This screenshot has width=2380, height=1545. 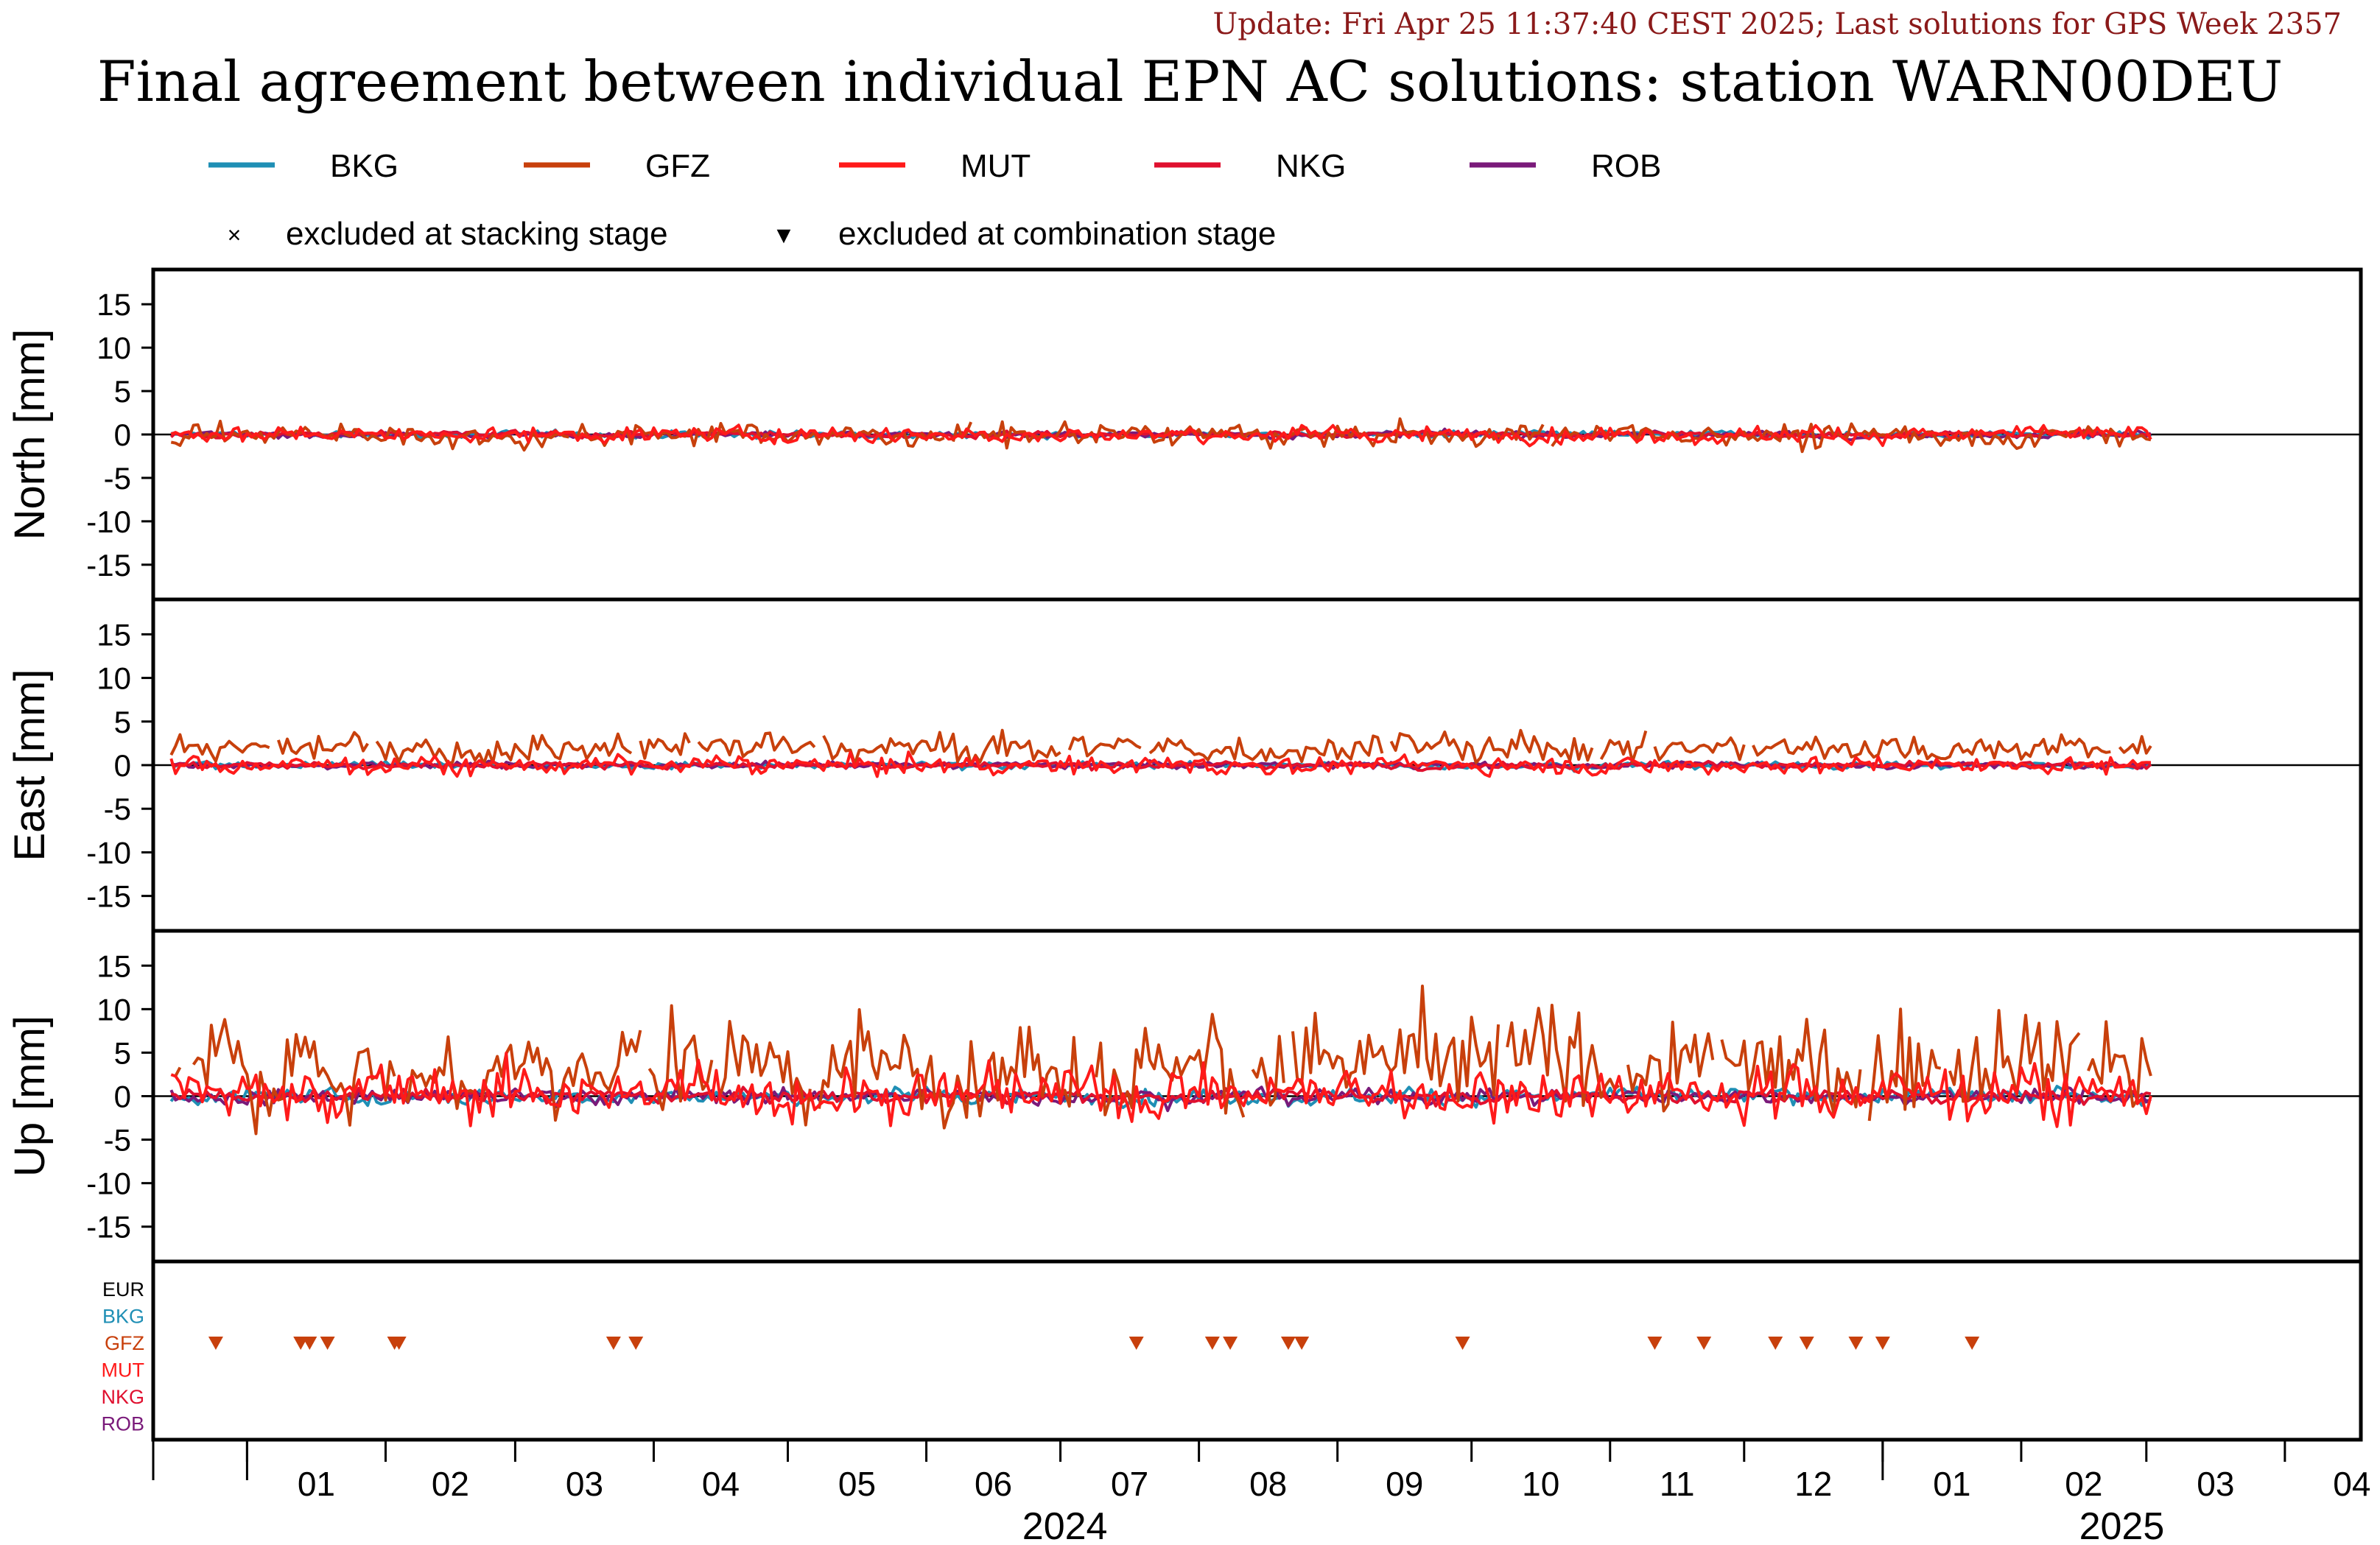 I want to click on time-axis: 01 02 03 04 05 06 07 08 09 10 11 12 01 02 03 04 2024 2025, so click(x=1261, y=1493).